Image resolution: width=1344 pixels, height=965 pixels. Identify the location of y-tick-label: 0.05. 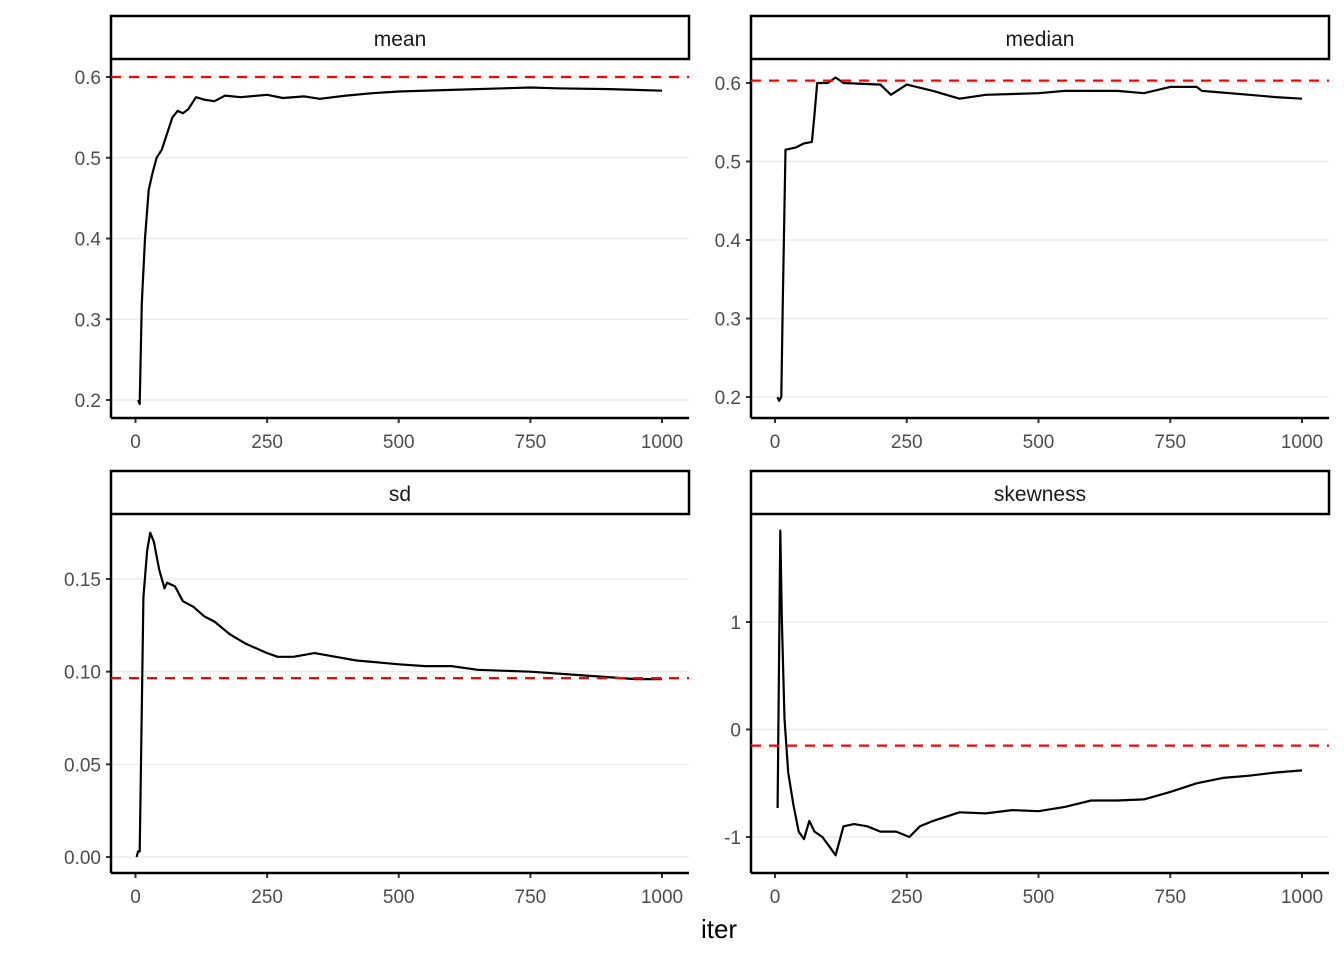
(82, 765).